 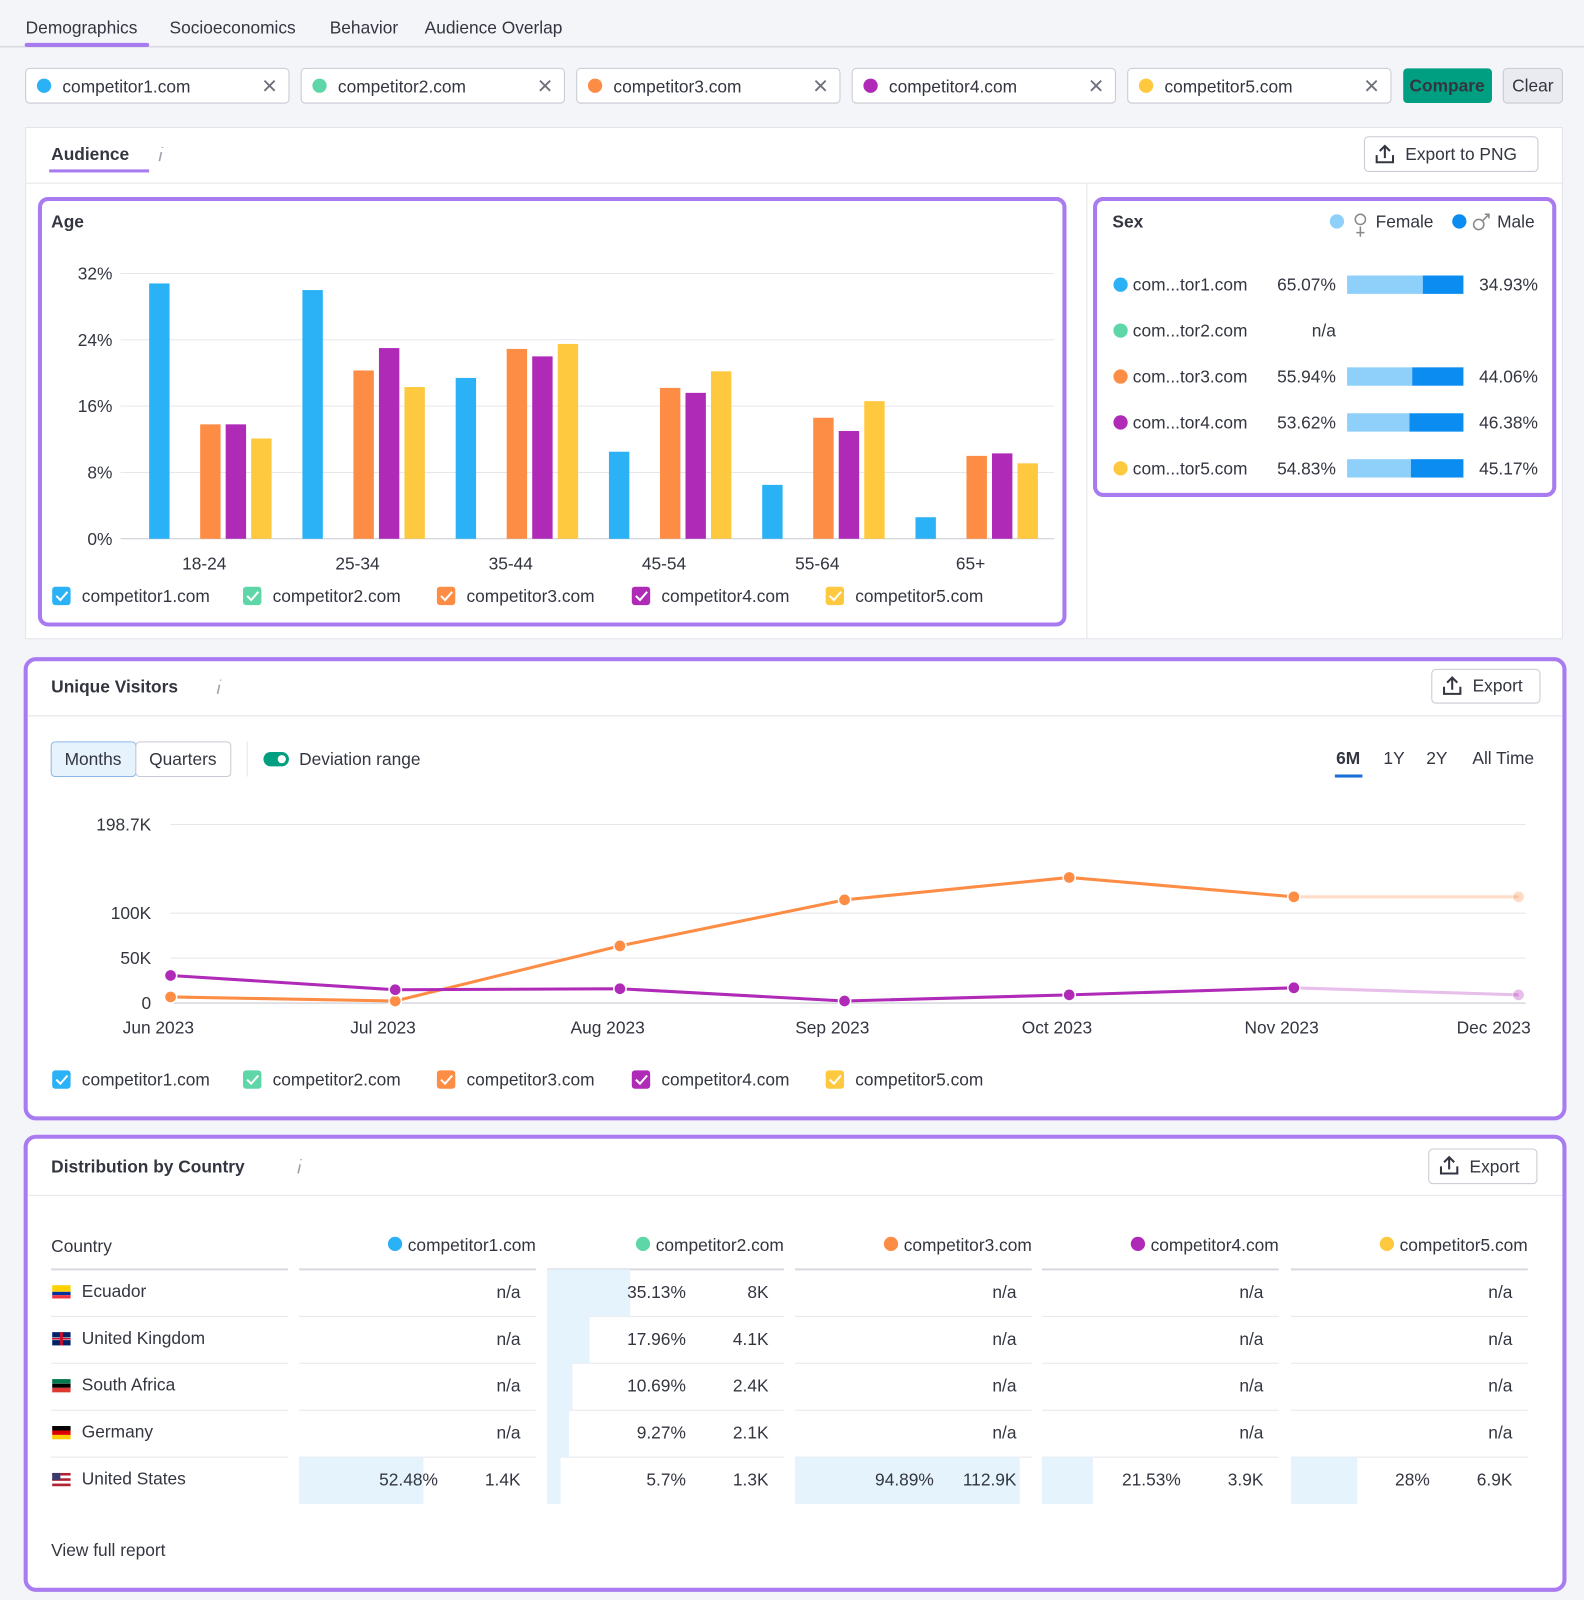 I want to click on toggle-option, so click(x=183, y=759).